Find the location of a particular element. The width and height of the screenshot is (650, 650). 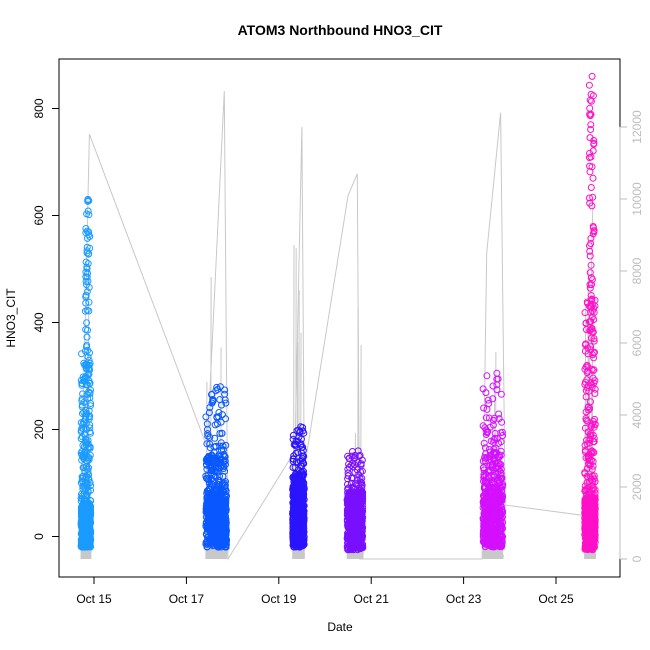

x-tick-label: Oct 23 is located at coordinates (464, 599).